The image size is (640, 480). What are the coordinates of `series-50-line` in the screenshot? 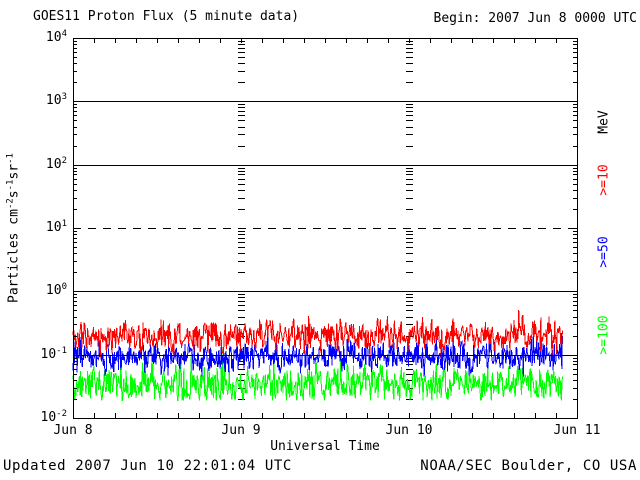 It's located at (317, 354).